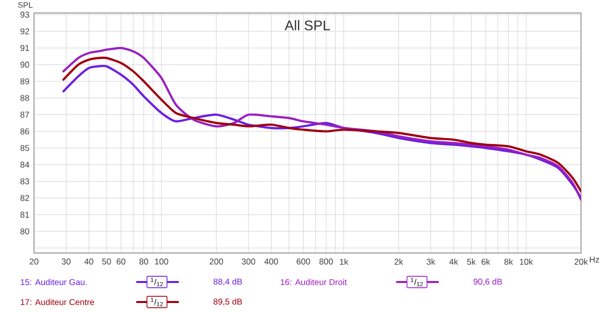 The height and width of the screenshot is (312, 605). Describe the element at coordinates (25, 165) in the screenshot. I see `y-tick-label: 84` at that location.